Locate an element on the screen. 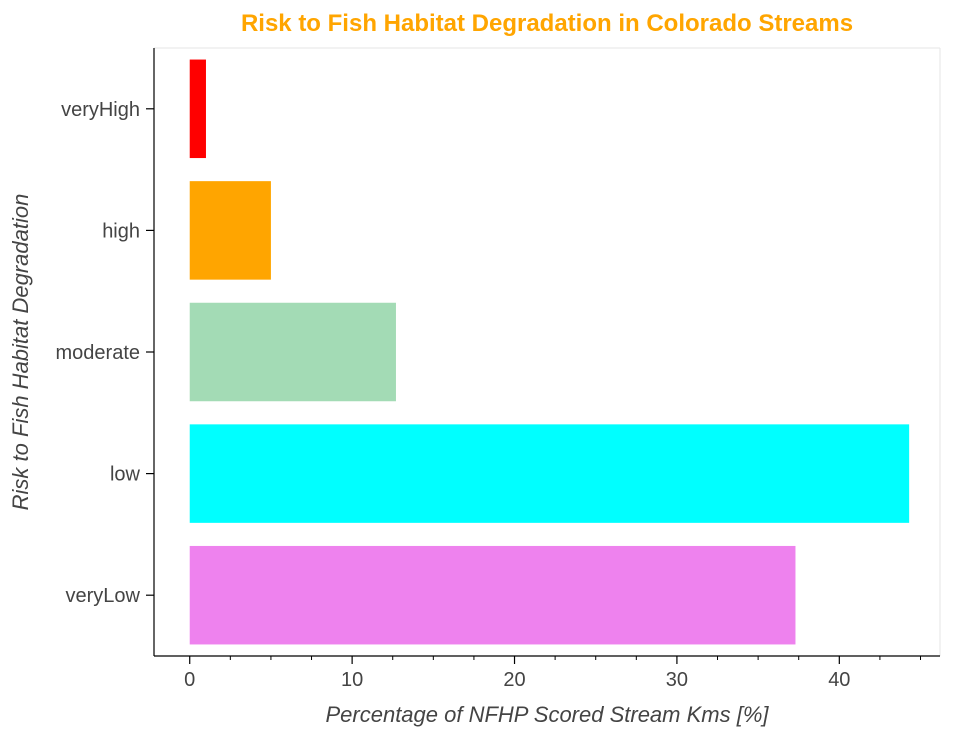 The image size is (976, 732). y-tick-label-veryHigh: veryHigh is located at coordinates (100, 110).